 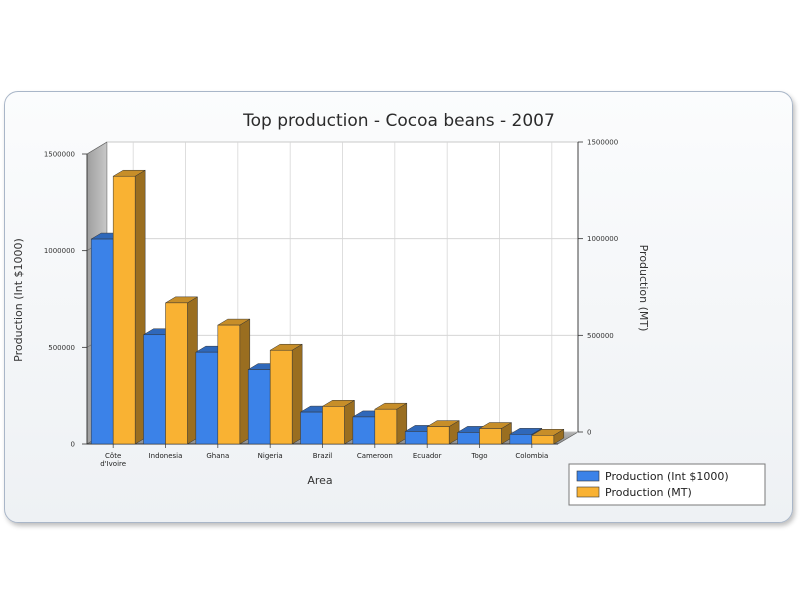 What do you see at coordinates (602, 143) in the screenshot?
I see `right-tick-label: 1500000` at bounding box center [602, 143].